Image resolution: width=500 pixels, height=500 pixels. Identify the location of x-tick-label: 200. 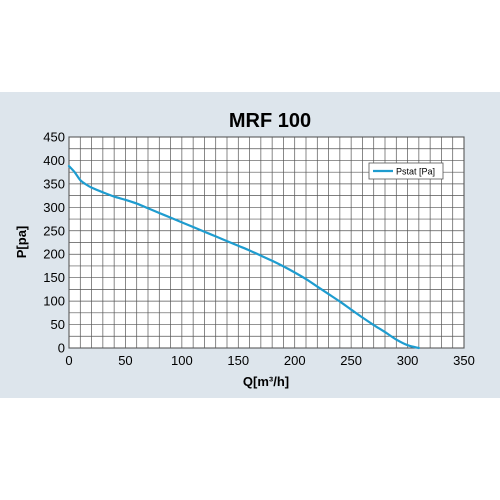
(295, 360).